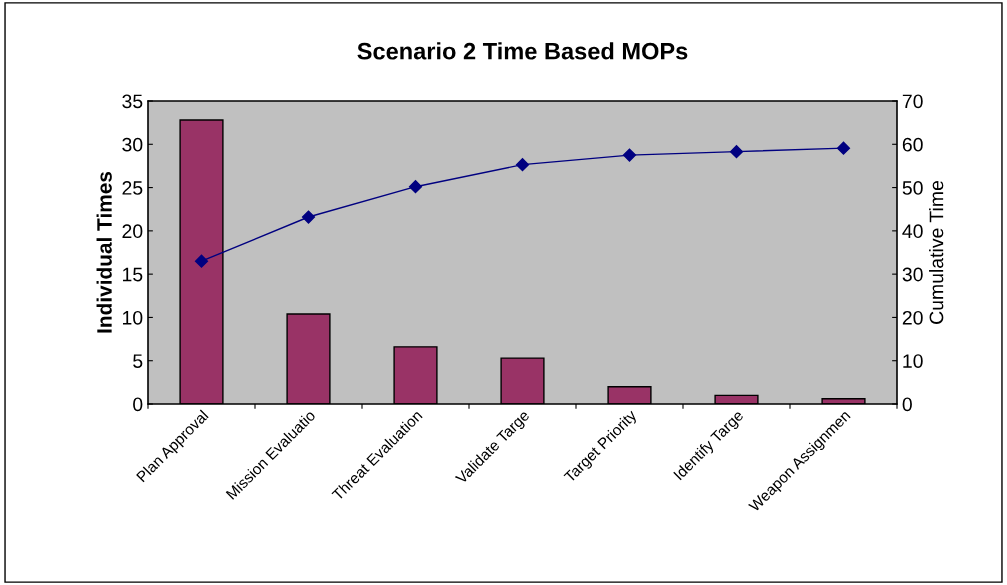  I want to click on y-tick-label: 35, so click(132, 101).